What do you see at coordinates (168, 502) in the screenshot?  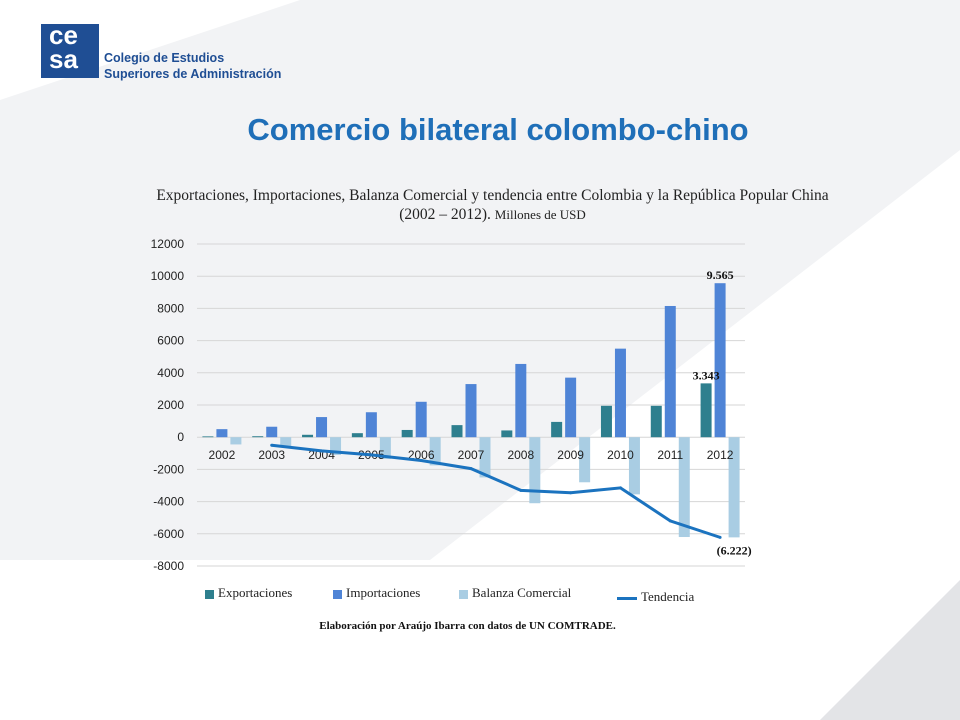 I see `y-tick-label: -4000` at bounding box center [168, 502].